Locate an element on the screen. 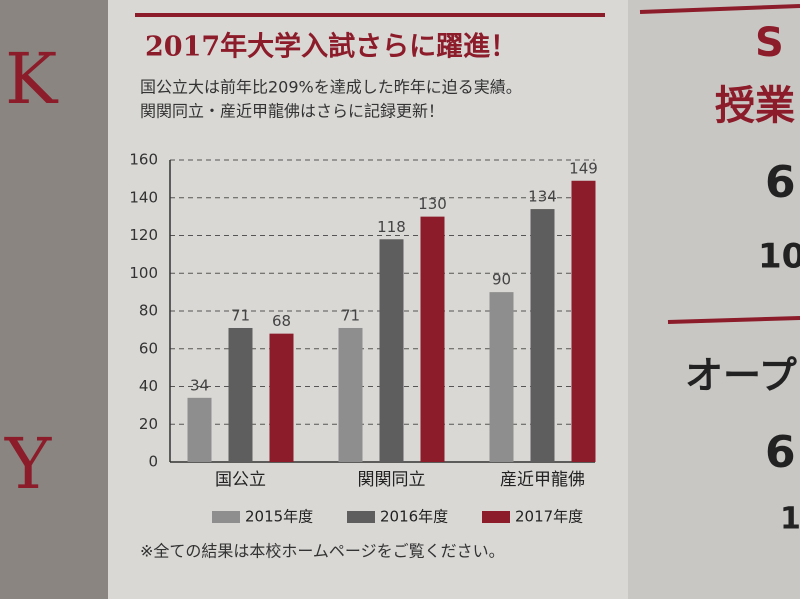 The image size is (800, 603). legend-label: 2016年度 is located at coordinates (414, 517).